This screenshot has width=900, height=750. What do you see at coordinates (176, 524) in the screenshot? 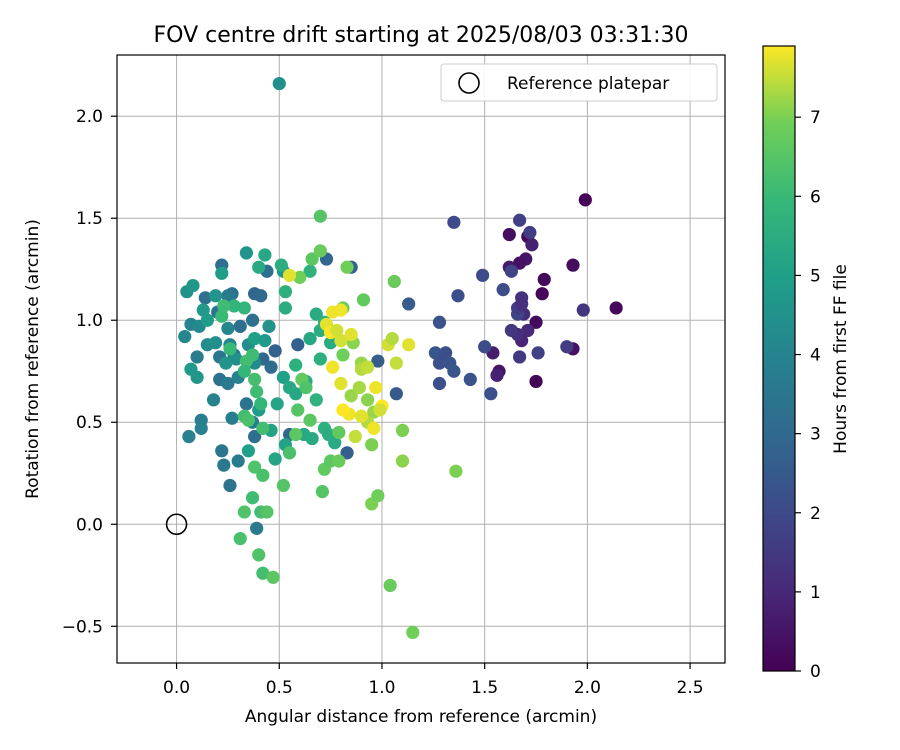
I see `reference-platepar-marker` at bounding box center [176, 524].